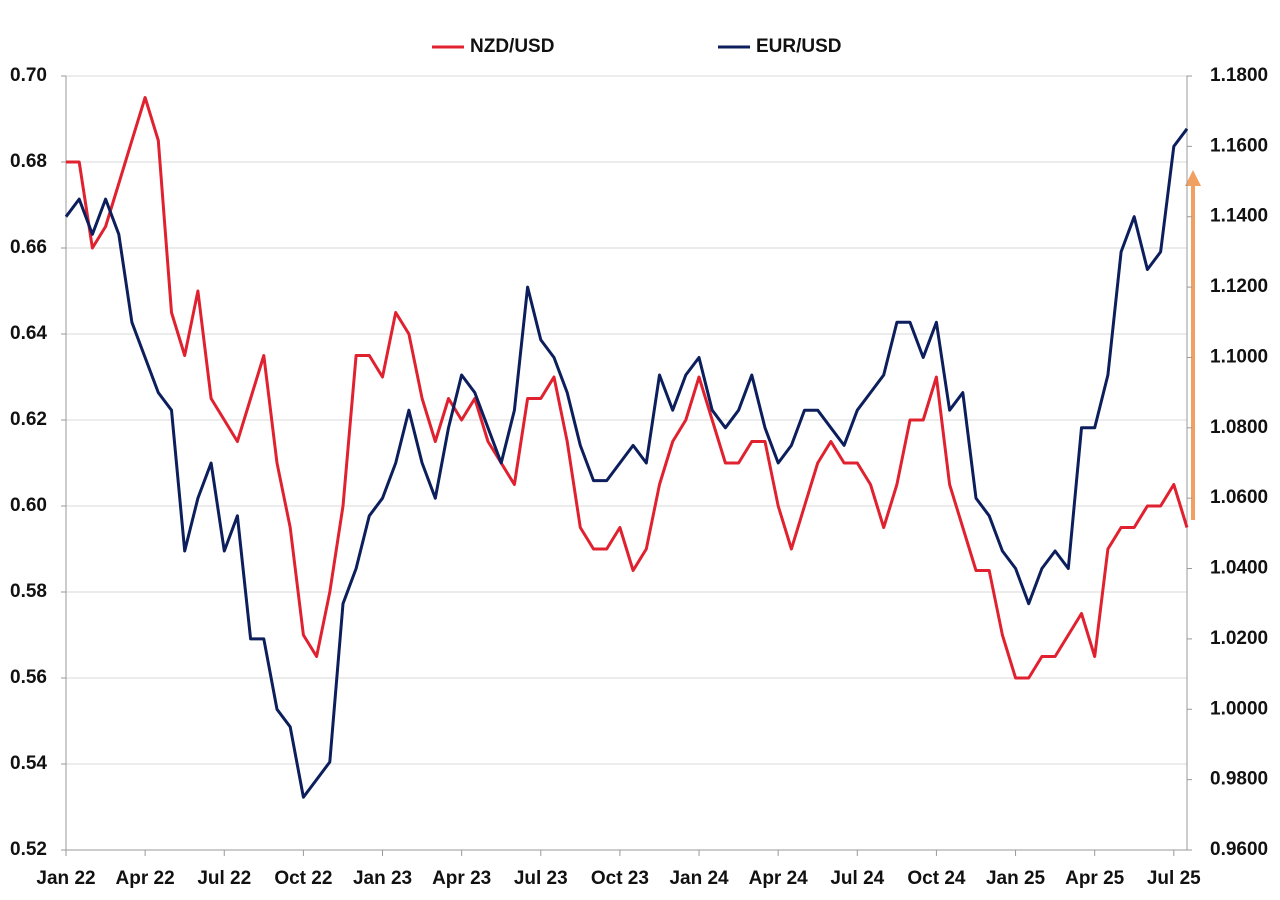 The image size is (1280, 900). I want to click on y-tick-label: 0.58, so click(28, 591).